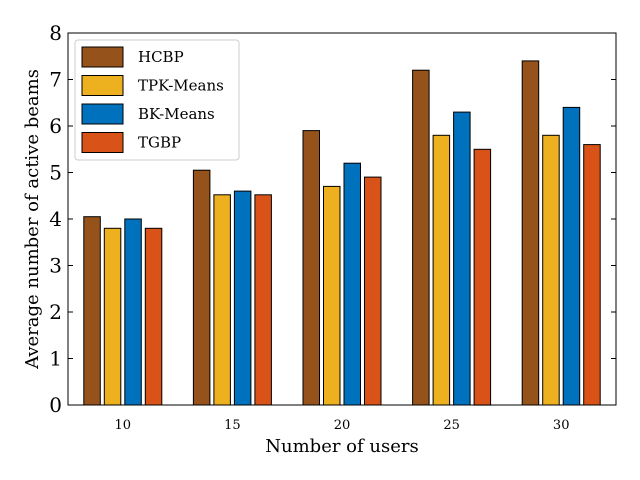 The height and width of the screenshot is (480, 640). Describe the element at coordinates (123, 425) in the screenshot. I see `x-tick-label-0: 10` at that location.